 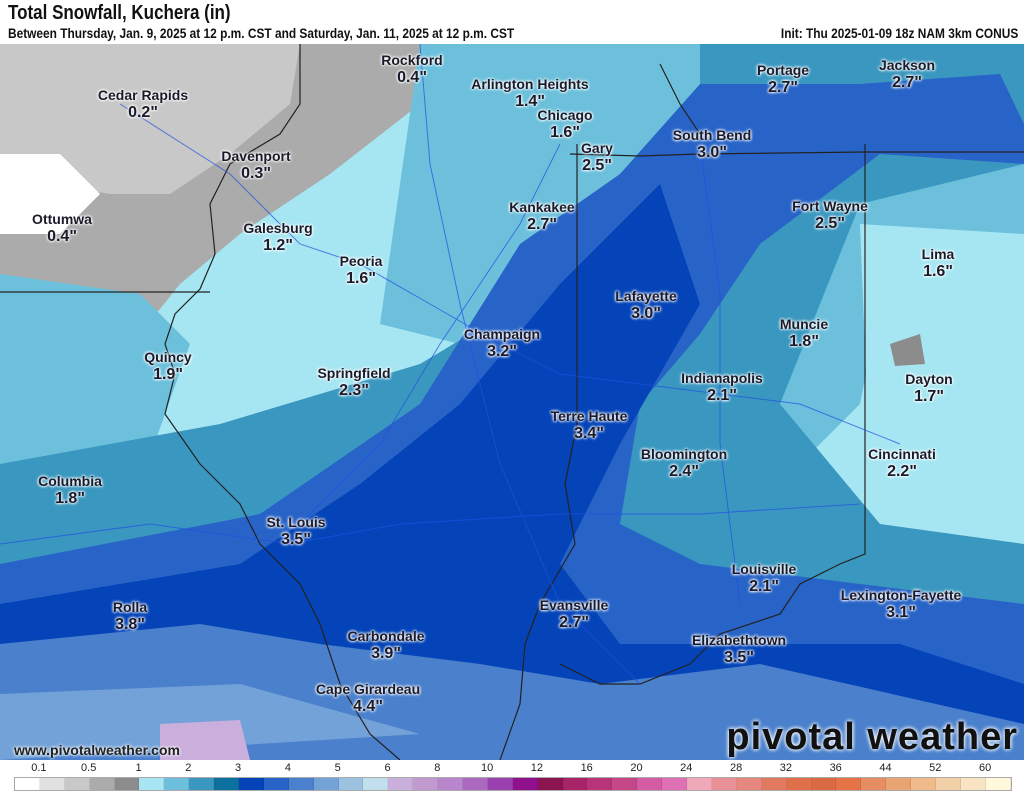 What do you see at coordinates (70, 490) in the screenshot?
I see `city-label: Columbia 1.8"` at bounding box center [70, 490].